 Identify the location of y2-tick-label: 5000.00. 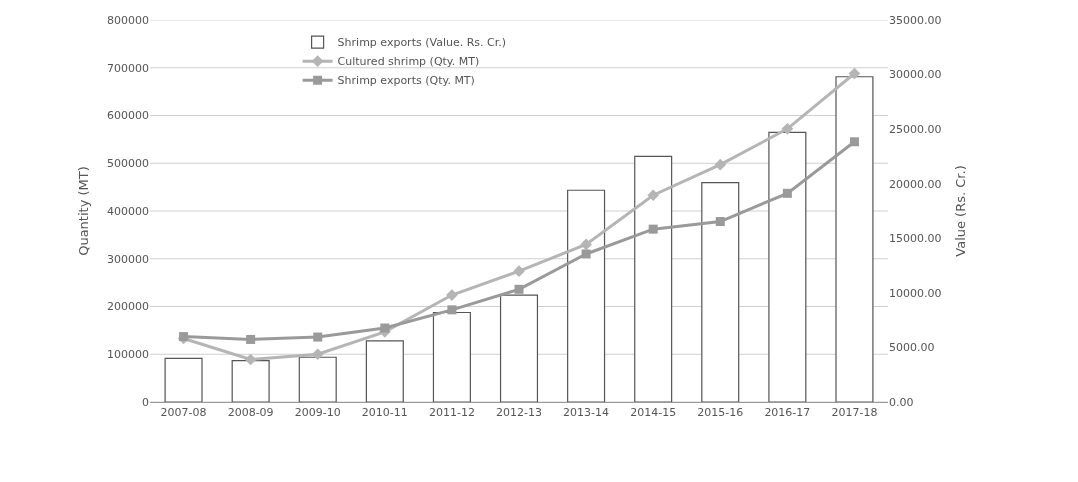
(912, 348).